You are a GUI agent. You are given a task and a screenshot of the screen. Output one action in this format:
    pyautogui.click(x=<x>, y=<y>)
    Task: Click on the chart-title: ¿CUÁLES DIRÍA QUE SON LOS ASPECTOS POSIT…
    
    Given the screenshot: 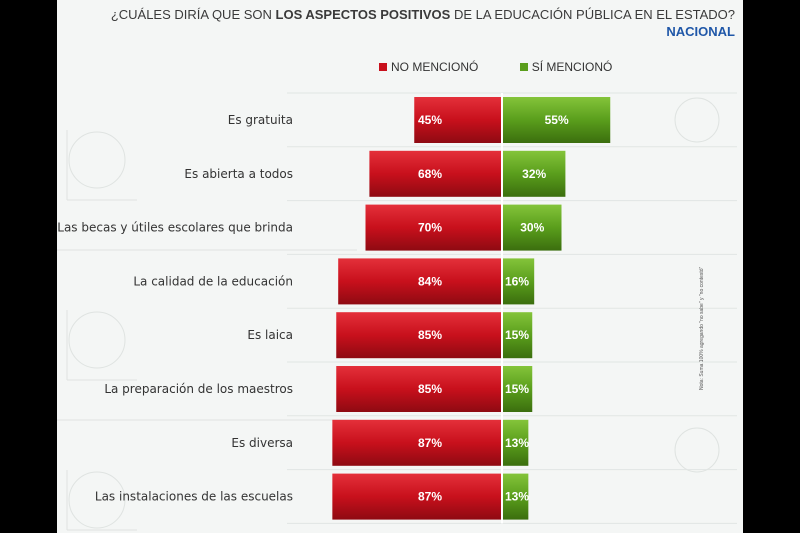 What is the action you would take?
    pyautogui.click(x=415, y=14)
    